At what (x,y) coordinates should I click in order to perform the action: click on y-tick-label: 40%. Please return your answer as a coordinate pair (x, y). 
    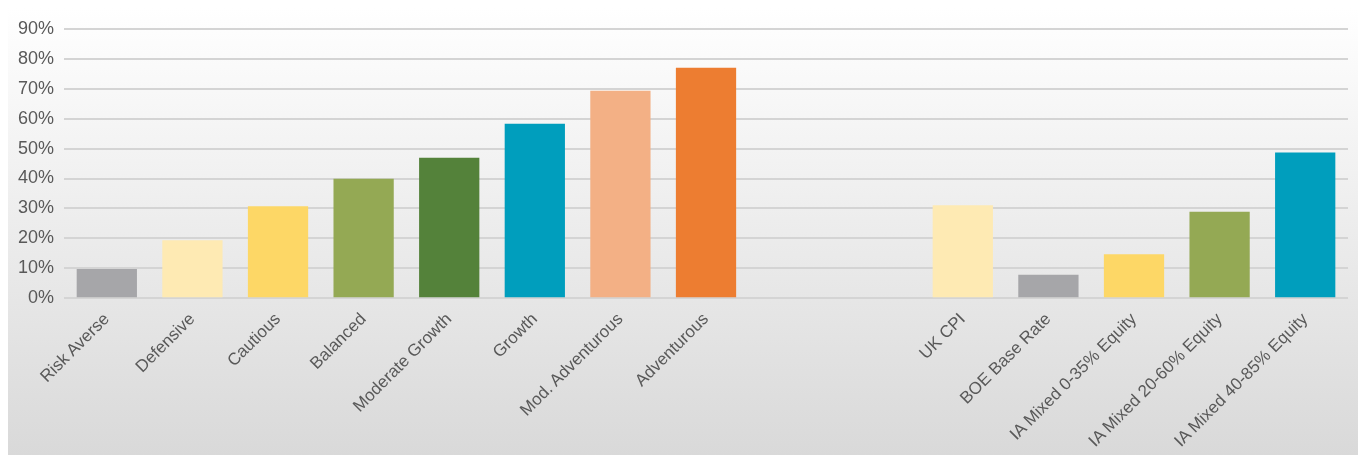
    Looking at the image, I should click on (36, 177).